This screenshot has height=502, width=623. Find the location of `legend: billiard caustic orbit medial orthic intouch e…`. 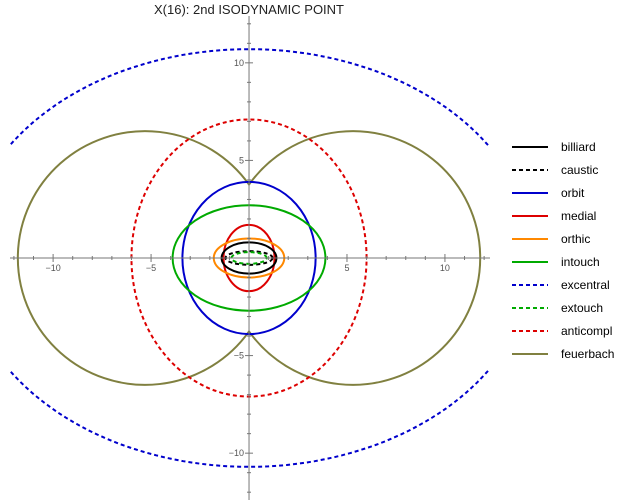

legend: billiard caustic orbit medial orthic intouch e… is located at coordinates (563, 250).